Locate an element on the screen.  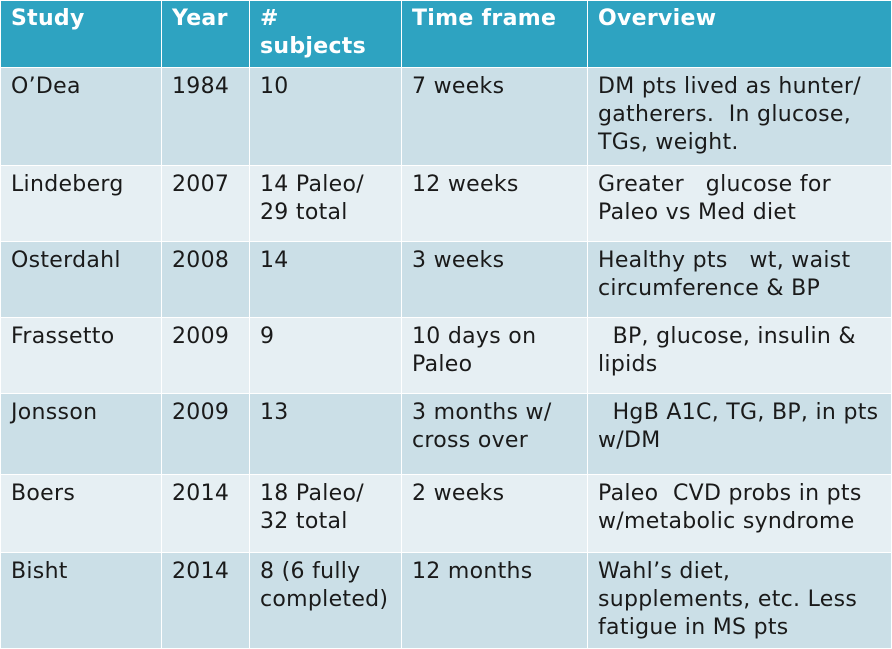
cell-year: 2007 is located at coordinates (205, 203).